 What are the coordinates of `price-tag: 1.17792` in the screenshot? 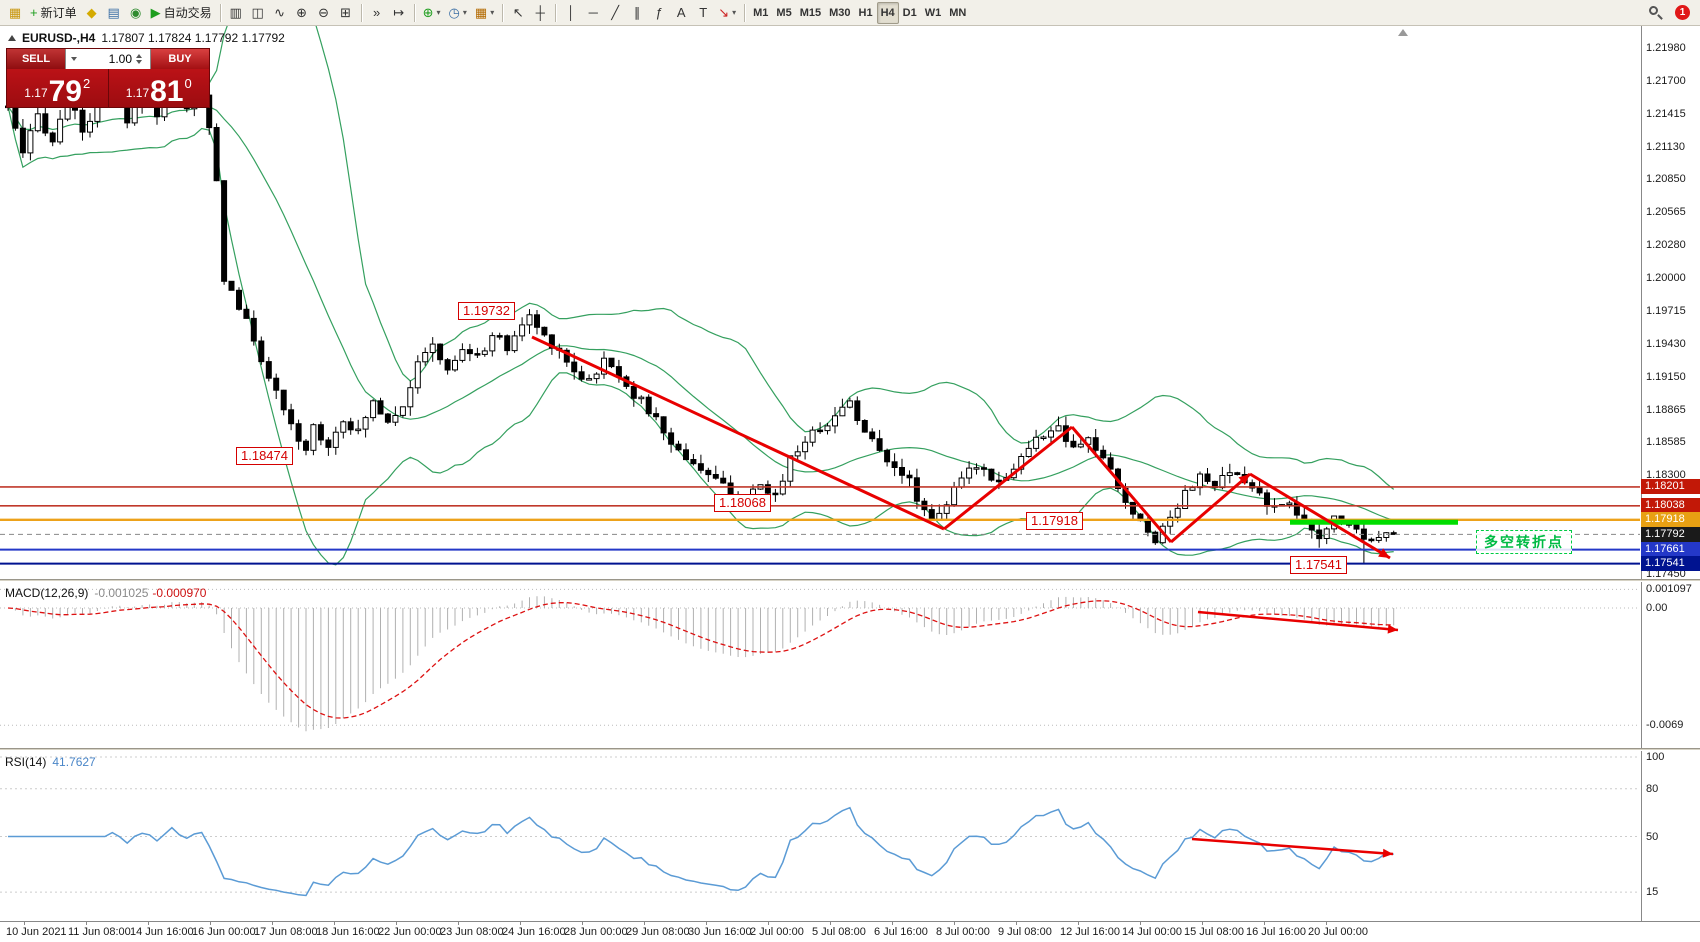 It's located at (1670, 534).